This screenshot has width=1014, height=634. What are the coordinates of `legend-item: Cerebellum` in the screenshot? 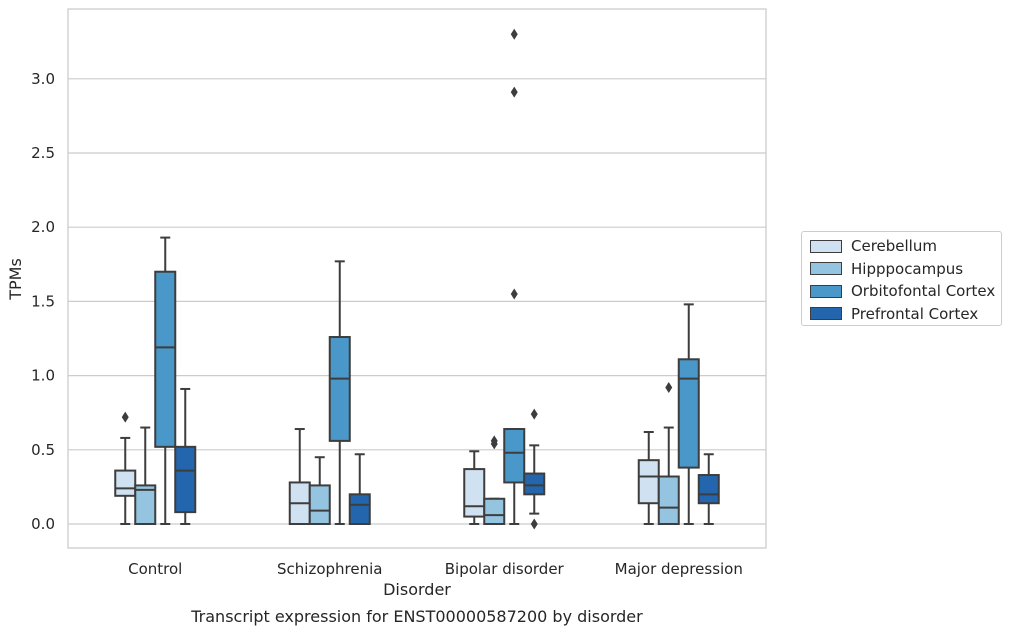 It's located at (905, 246).